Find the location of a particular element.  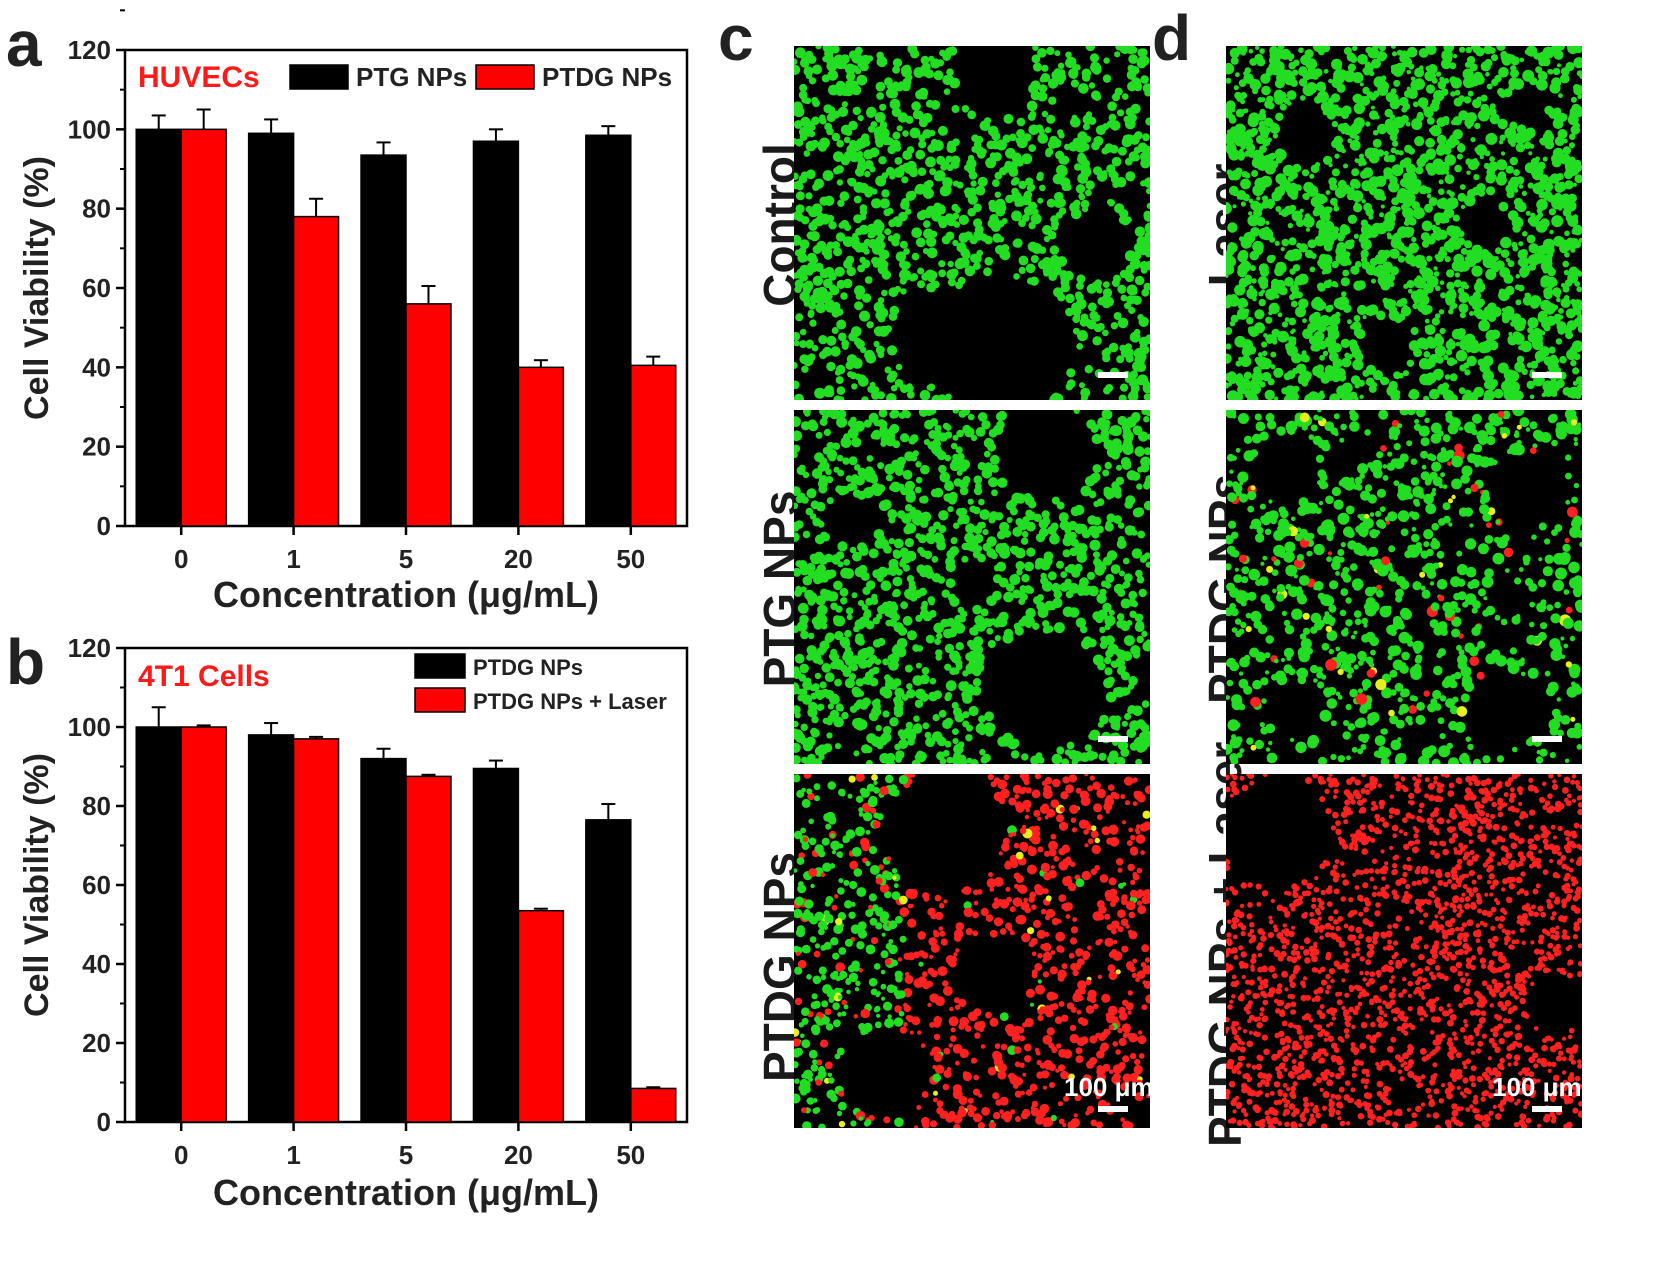

bar-ptdg-nps is located at coordinates (653, 445).